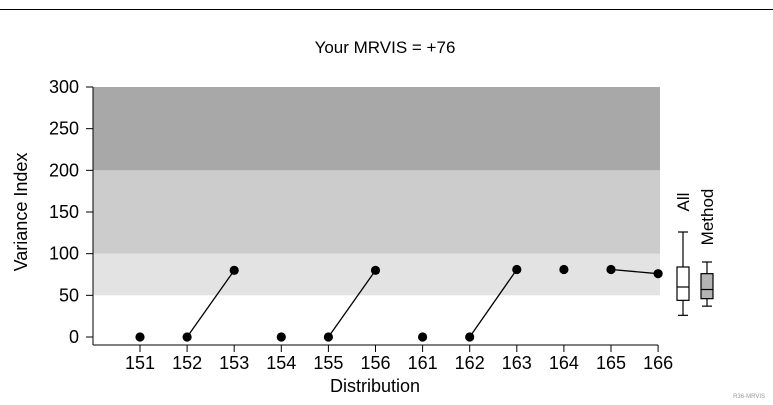  Describe the element at coordinates (234, 363) in the screenshot. I see `x-tick-label-153: 153` at that location.